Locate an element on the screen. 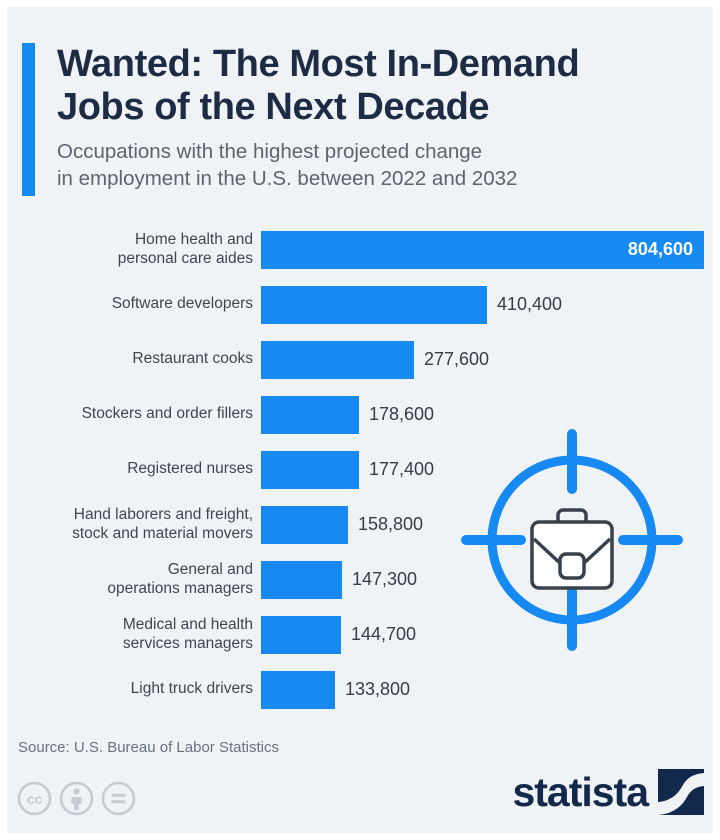 This screenshot has width=720, height=840. bar-track: 147,300 is located at coordinates (487, 579).